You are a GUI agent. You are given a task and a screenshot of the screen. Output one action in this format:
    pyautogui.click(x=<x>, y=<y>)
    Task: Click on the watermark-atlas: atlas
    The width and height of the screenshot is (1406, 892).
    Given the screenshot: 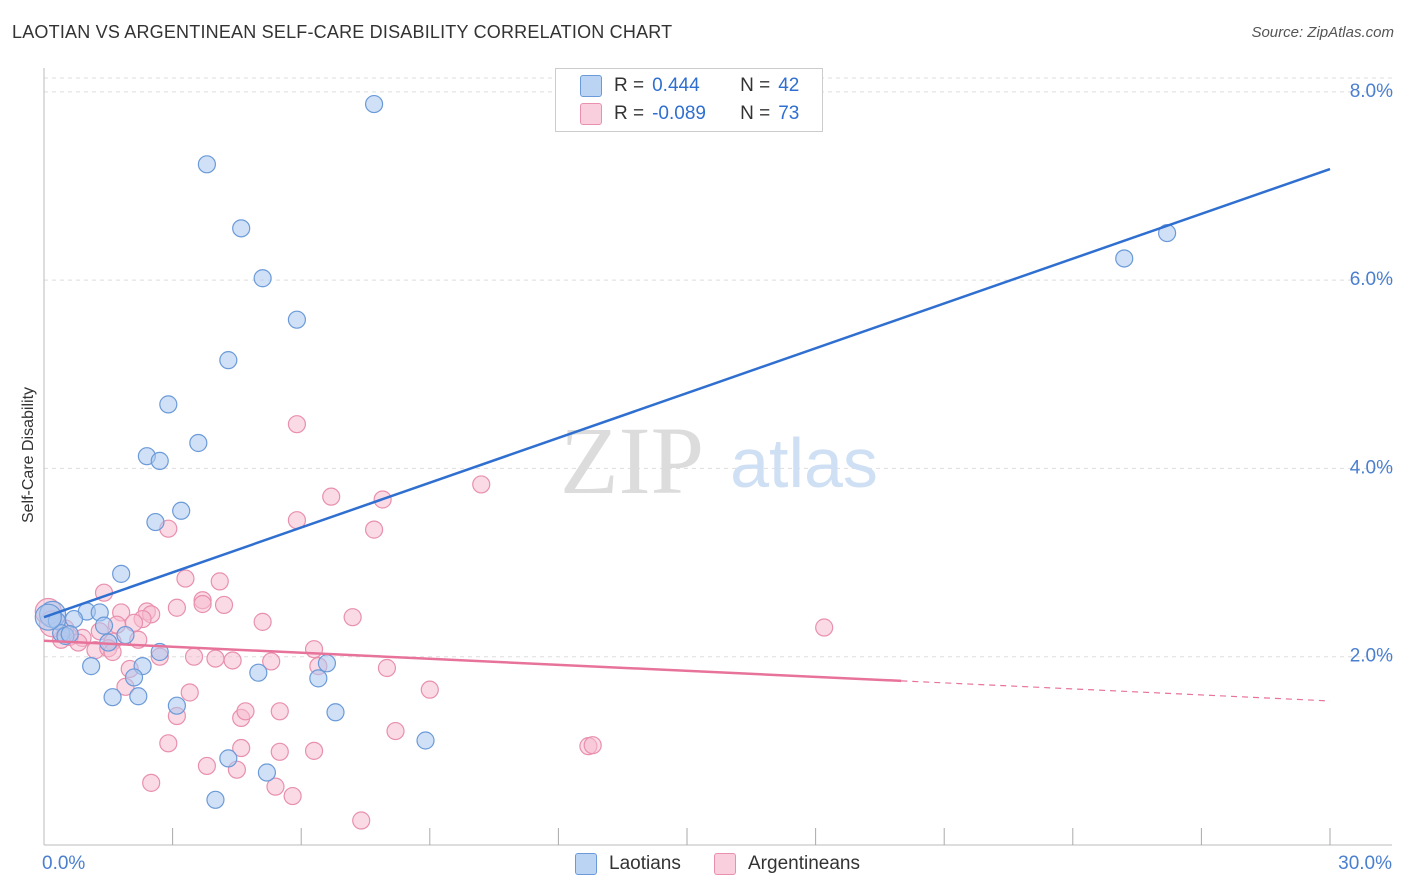 What is the action you would take?
    pyautogui.click(x=804, y=463)
    